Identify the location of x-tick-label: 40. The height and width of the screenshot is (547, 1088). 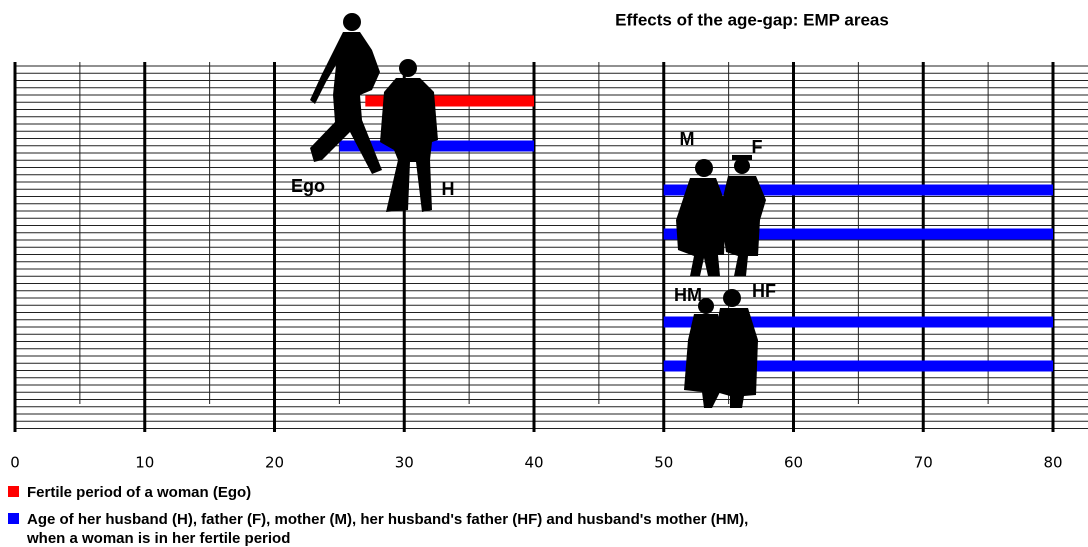
(533, 463).